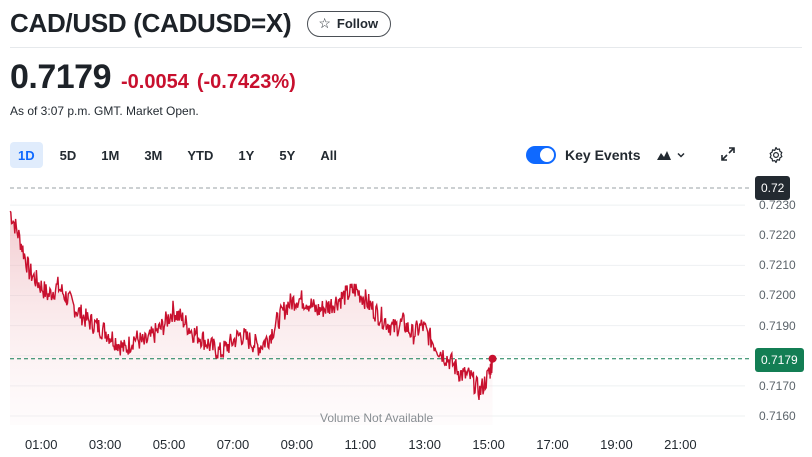 Image resolution: width=812 pixels, height=457 pixels. Describe the element at coordinates (488, 444) in the screenshot. I see `x-tick-label: 15:00` at that location.